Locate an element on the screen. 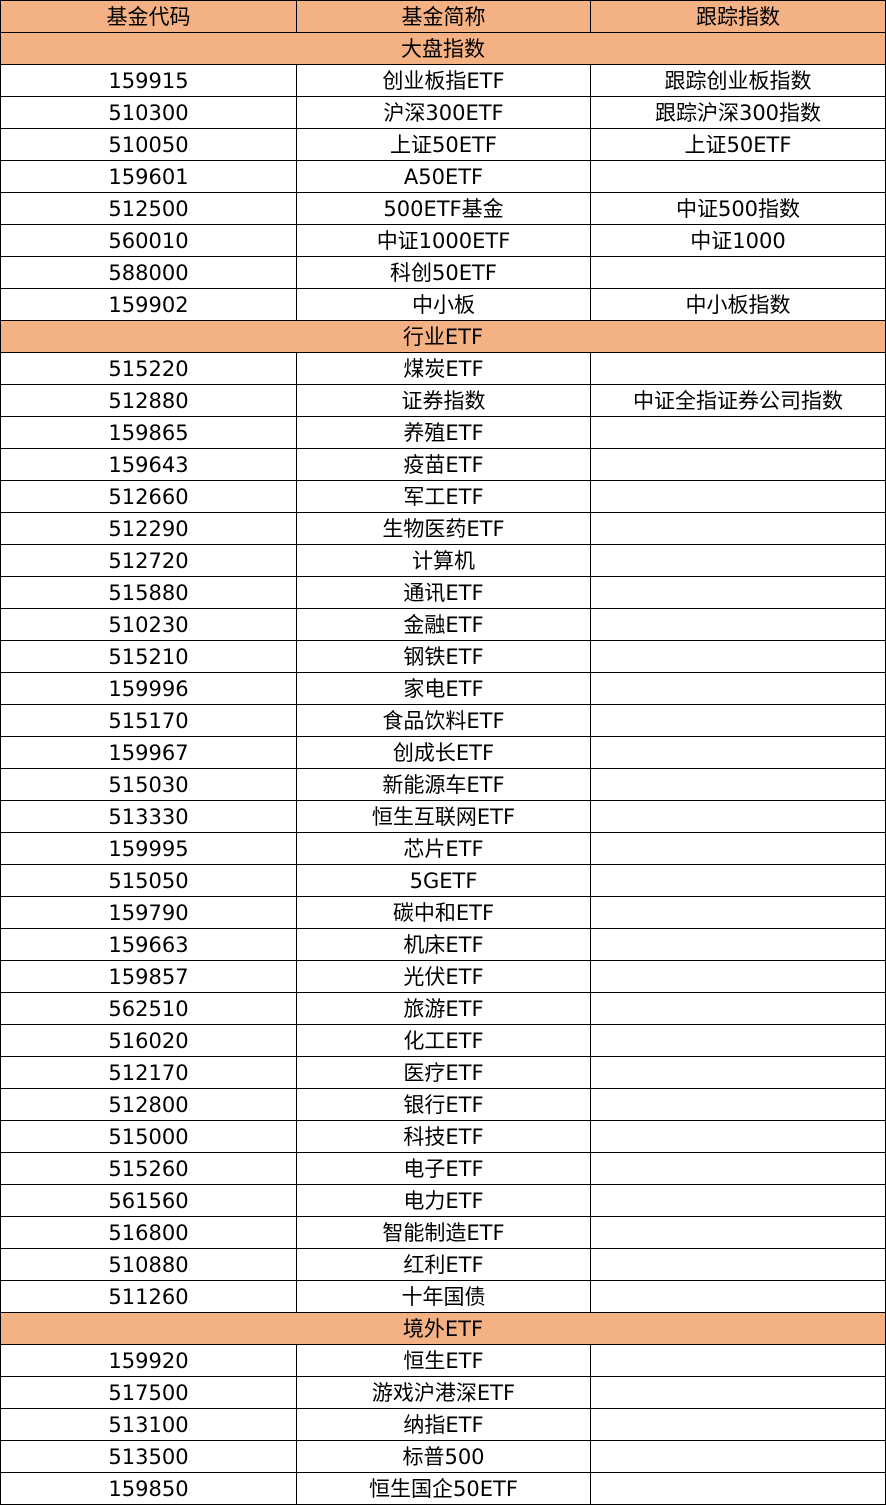  fund-code-cell: 512500 is located at coordinates (148, 208).